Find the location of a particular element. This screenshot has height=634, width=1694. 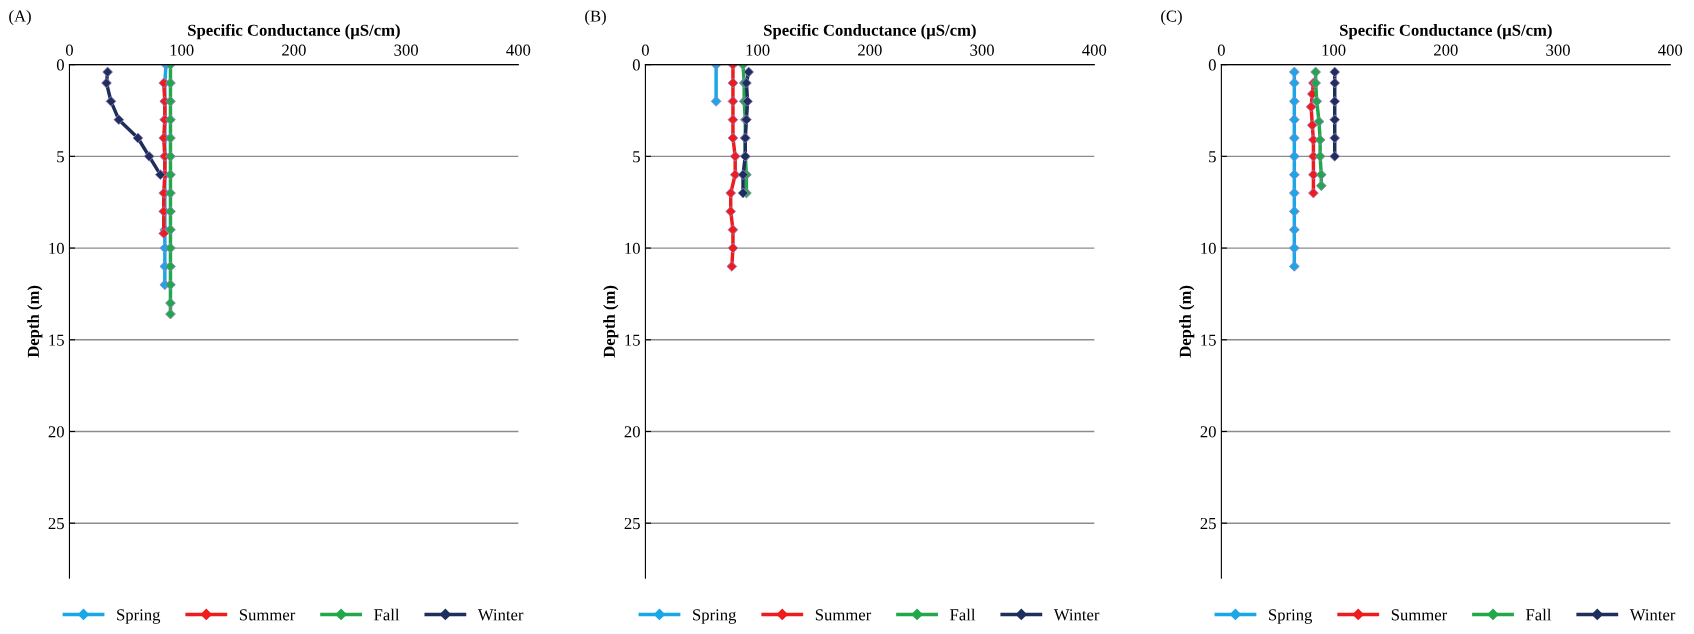

chart-title: (C) is located at coordinates (1171, 18).